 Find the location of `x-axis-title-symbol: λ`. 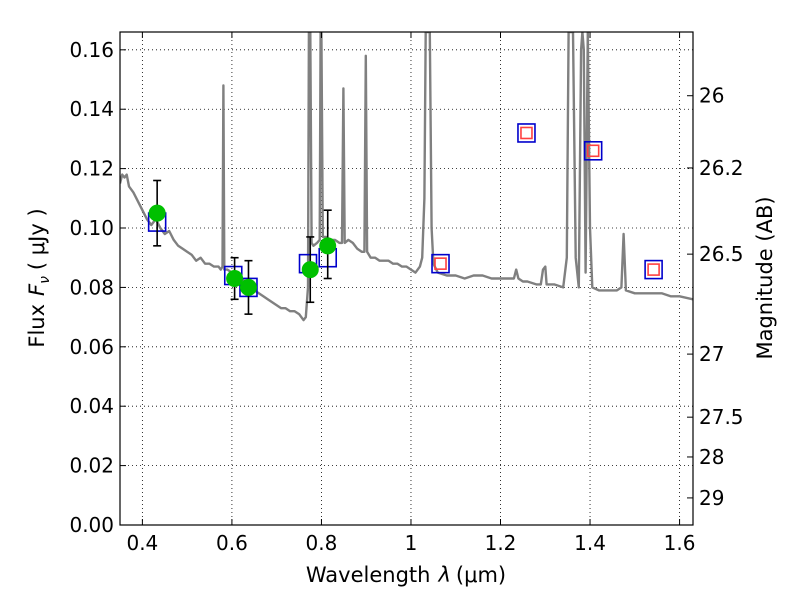

x-axis-title-symbol: λ is located at coordinates (443, 575).